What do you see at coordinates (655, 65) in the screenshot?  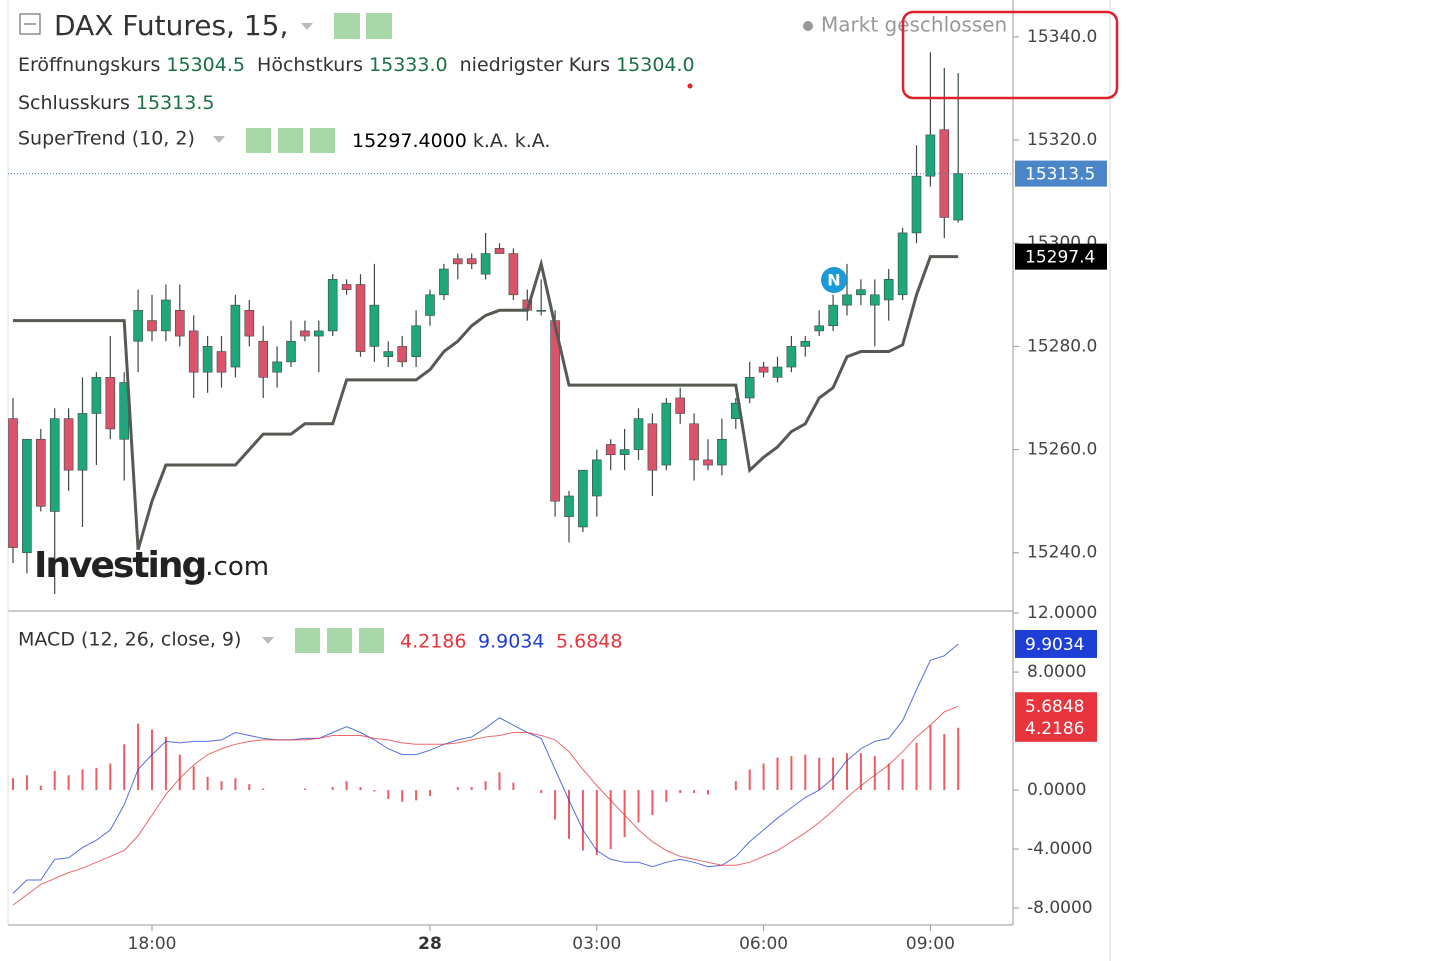 I see `ohlc-value: 15304.0` at bounding box center [655, 65].